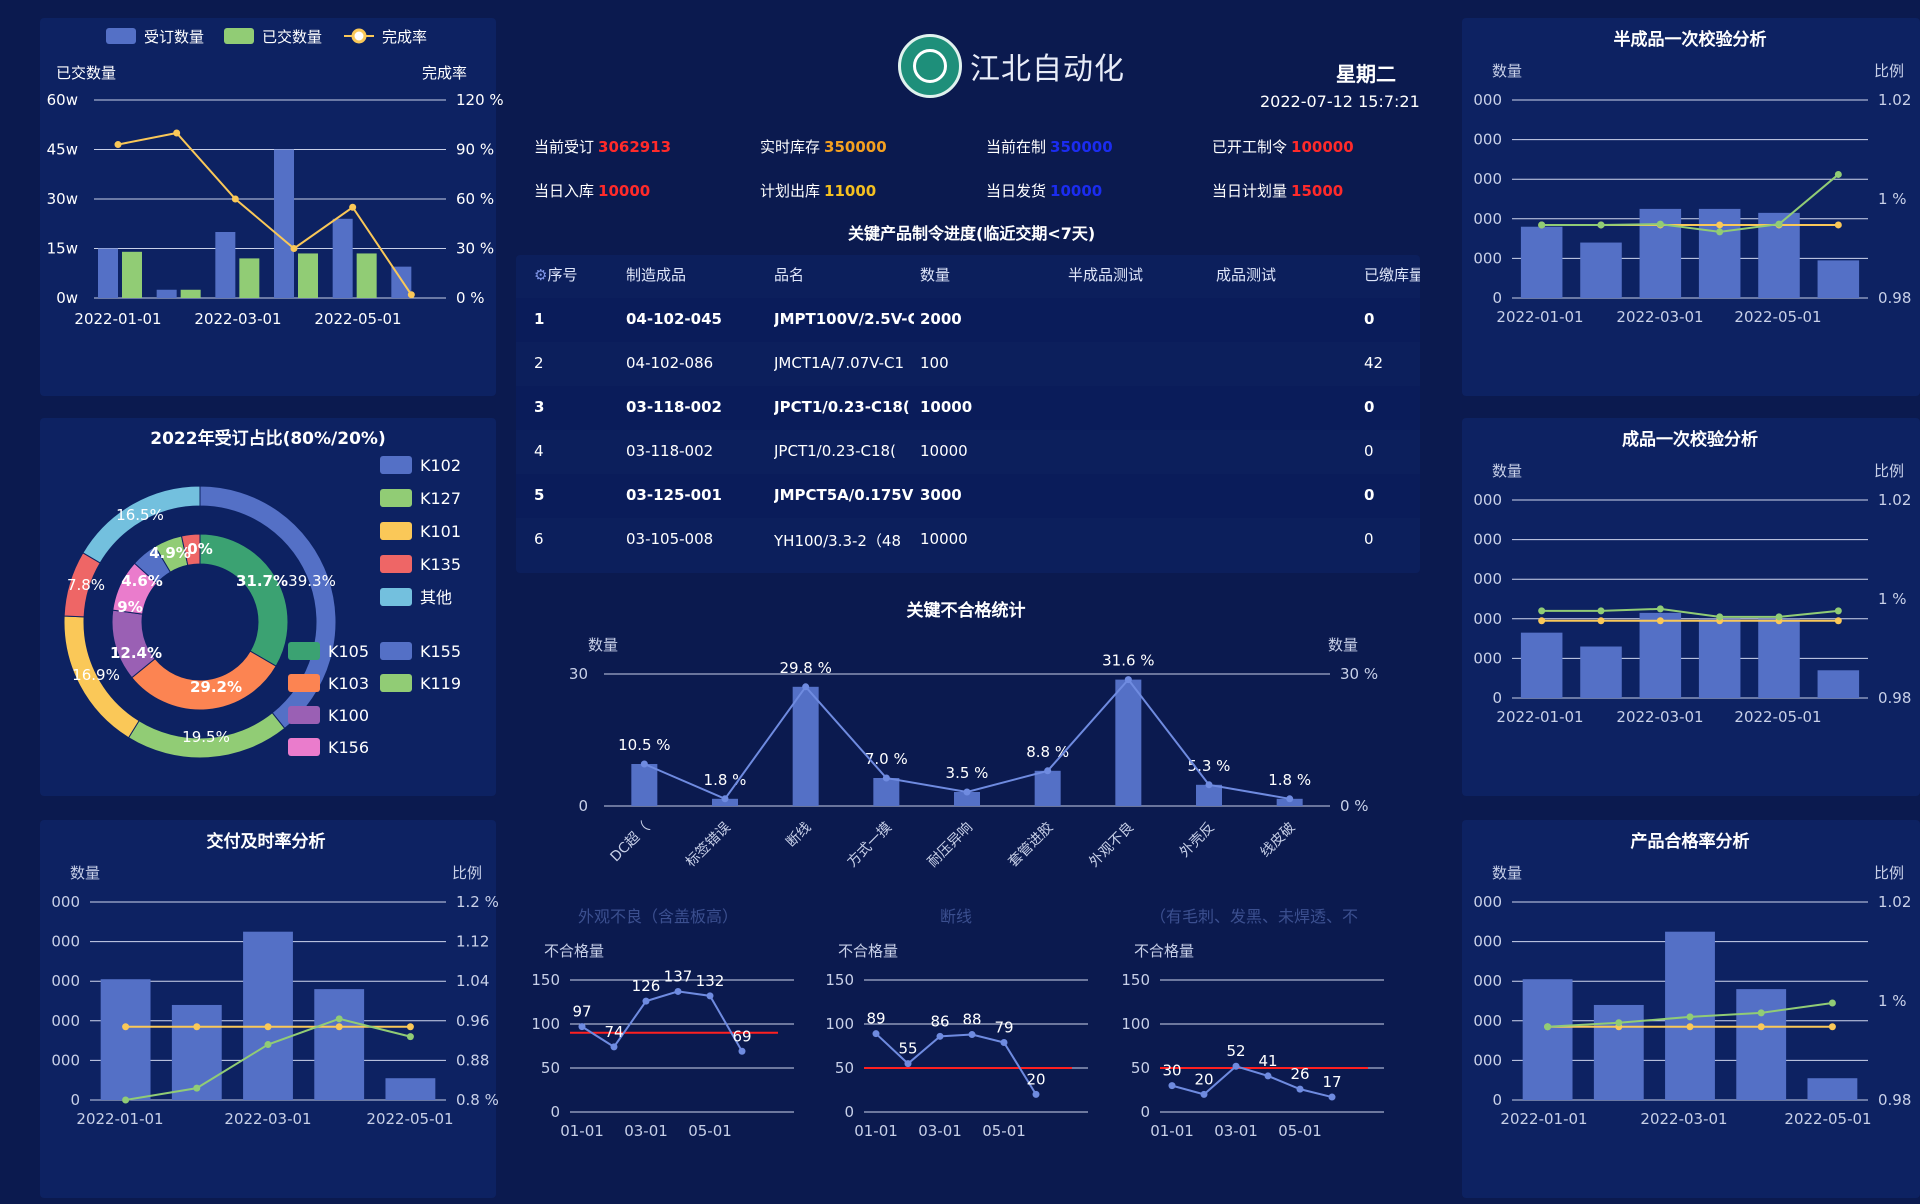 This screenshot has width=1920, height=1204. What do you see at coordinates (578, 674) in the screenshot?
I see `y-tick-label: 30` at bounding box center [578, 674].